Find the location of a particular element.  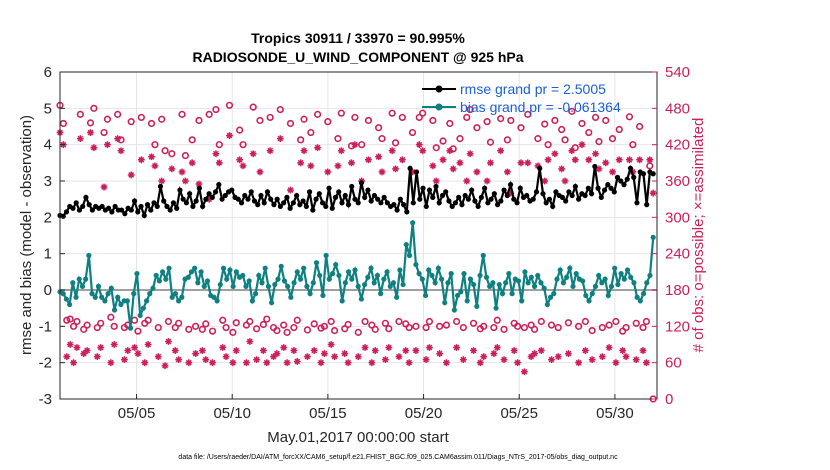

chart-title-line2: RADIOSONDE_U_WIND_COMPONENT @ 925 hPa is located at coordinates (357, 57).